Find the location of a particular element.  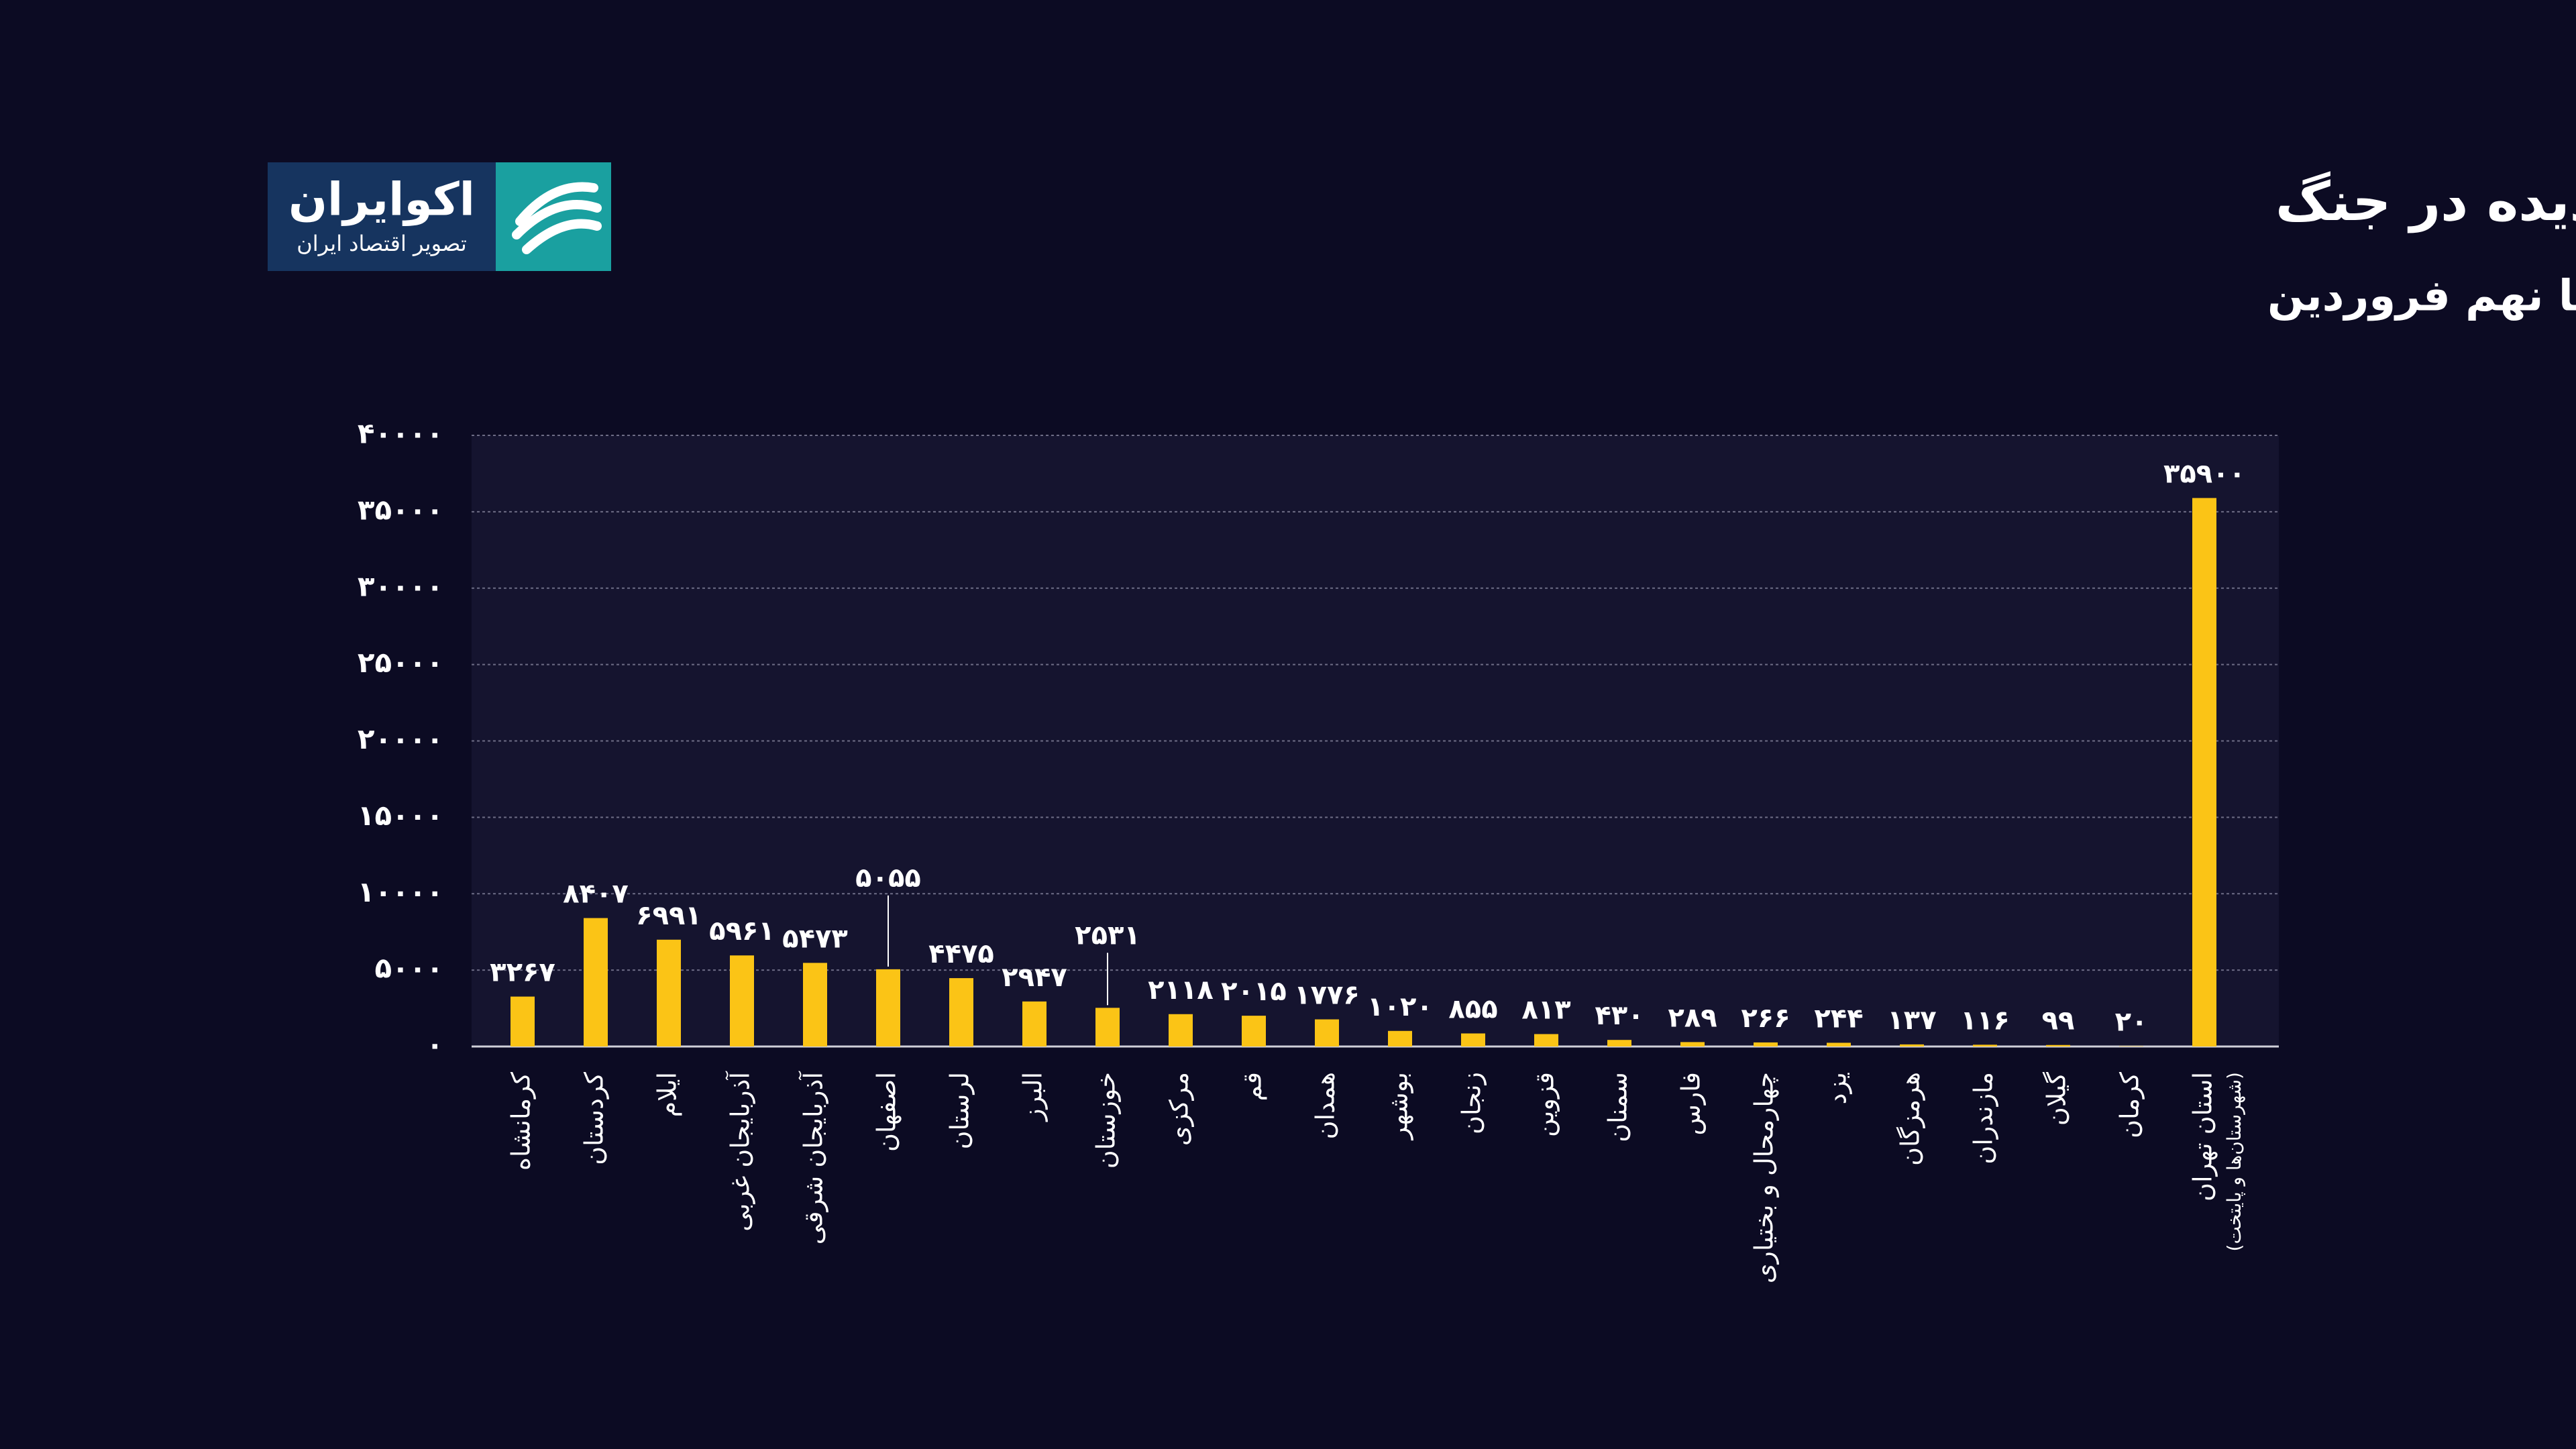

y-tick-label: ۱۰۰۰۰ is located at coordinates (400, 891).